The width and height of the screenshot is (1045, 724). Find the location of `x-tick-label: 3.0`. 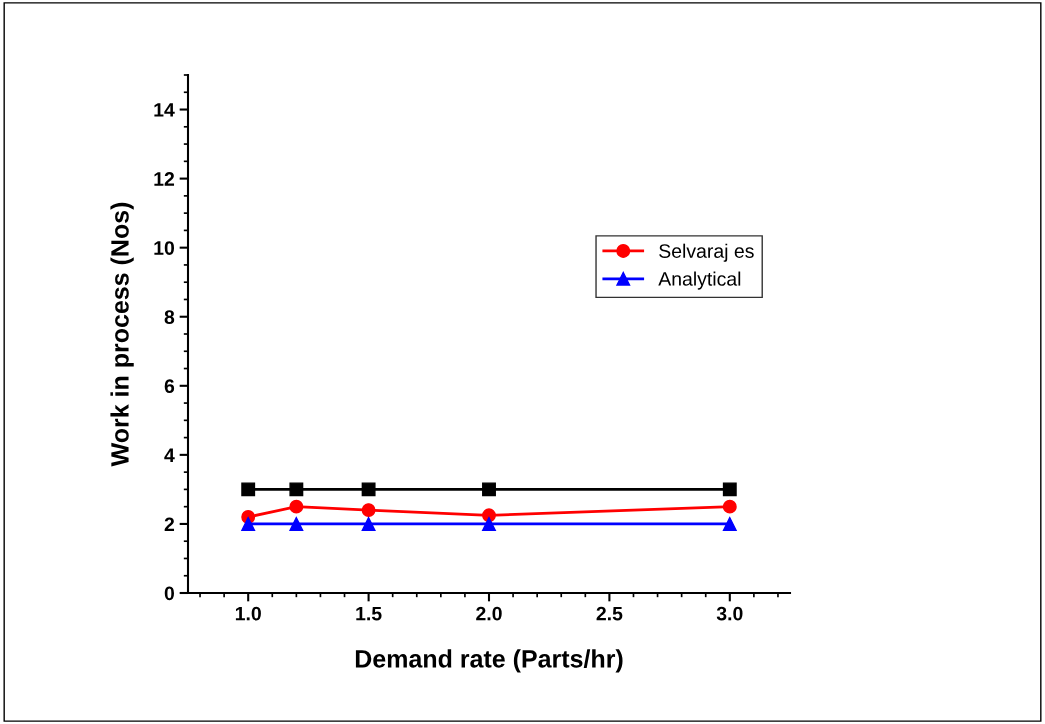

x-tick-label: 3.0 is located at coordinates (729, 613).